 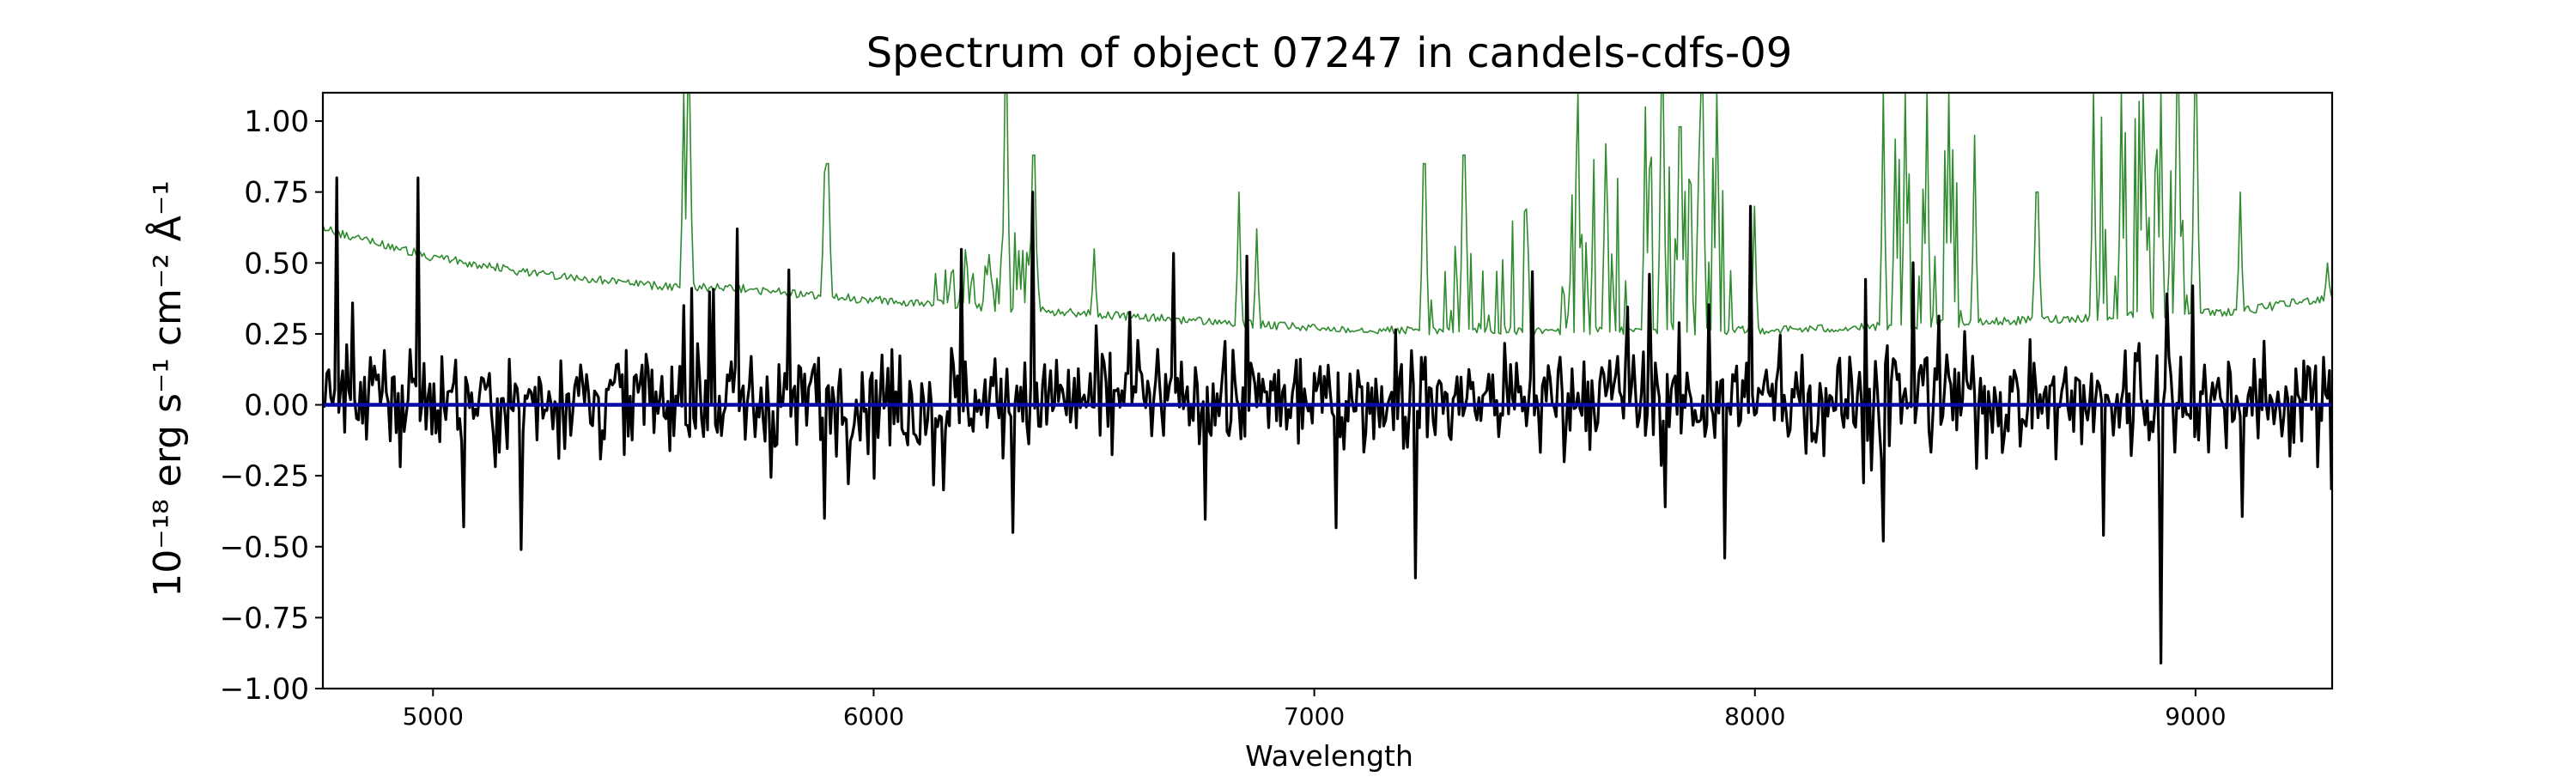 What do you see at coordinates (264, 476) in the screenshot?
I see `y-tick-label: −0.25` at bounding box center [264, 476].